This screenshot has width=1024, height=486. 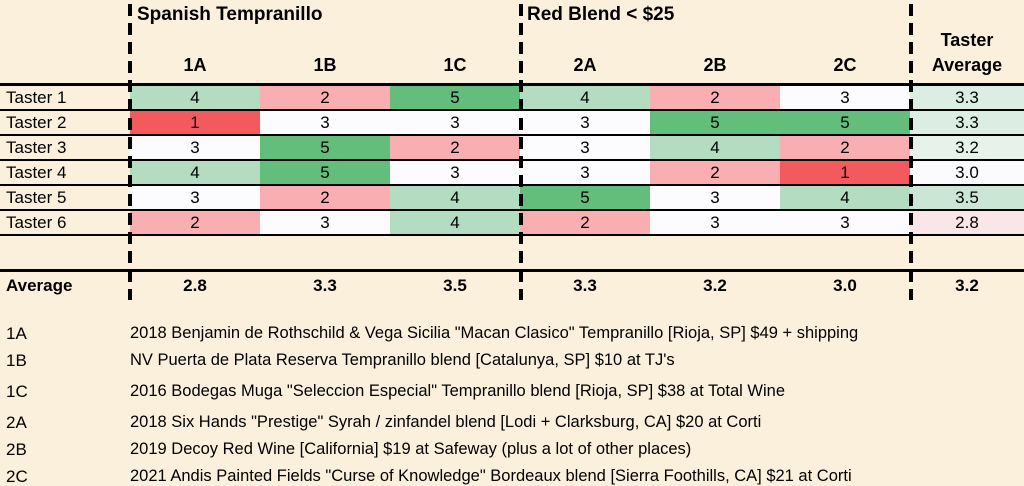 I want to click on legend-code-1A: 1A, so click(x=16, y=333).